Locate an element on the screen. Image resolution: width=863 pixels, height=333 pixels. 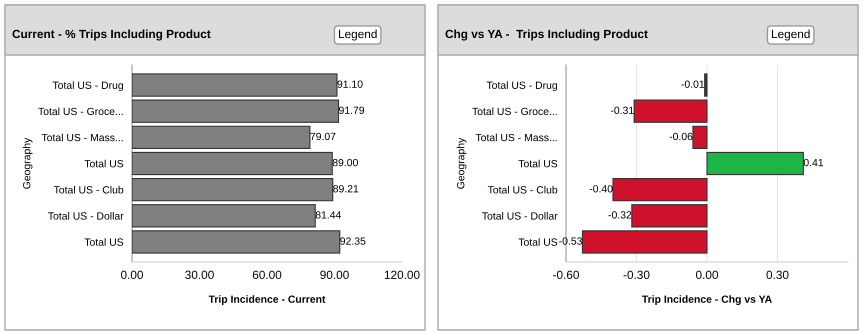
data-label: -0.40 is located at coordinates (601, 188).